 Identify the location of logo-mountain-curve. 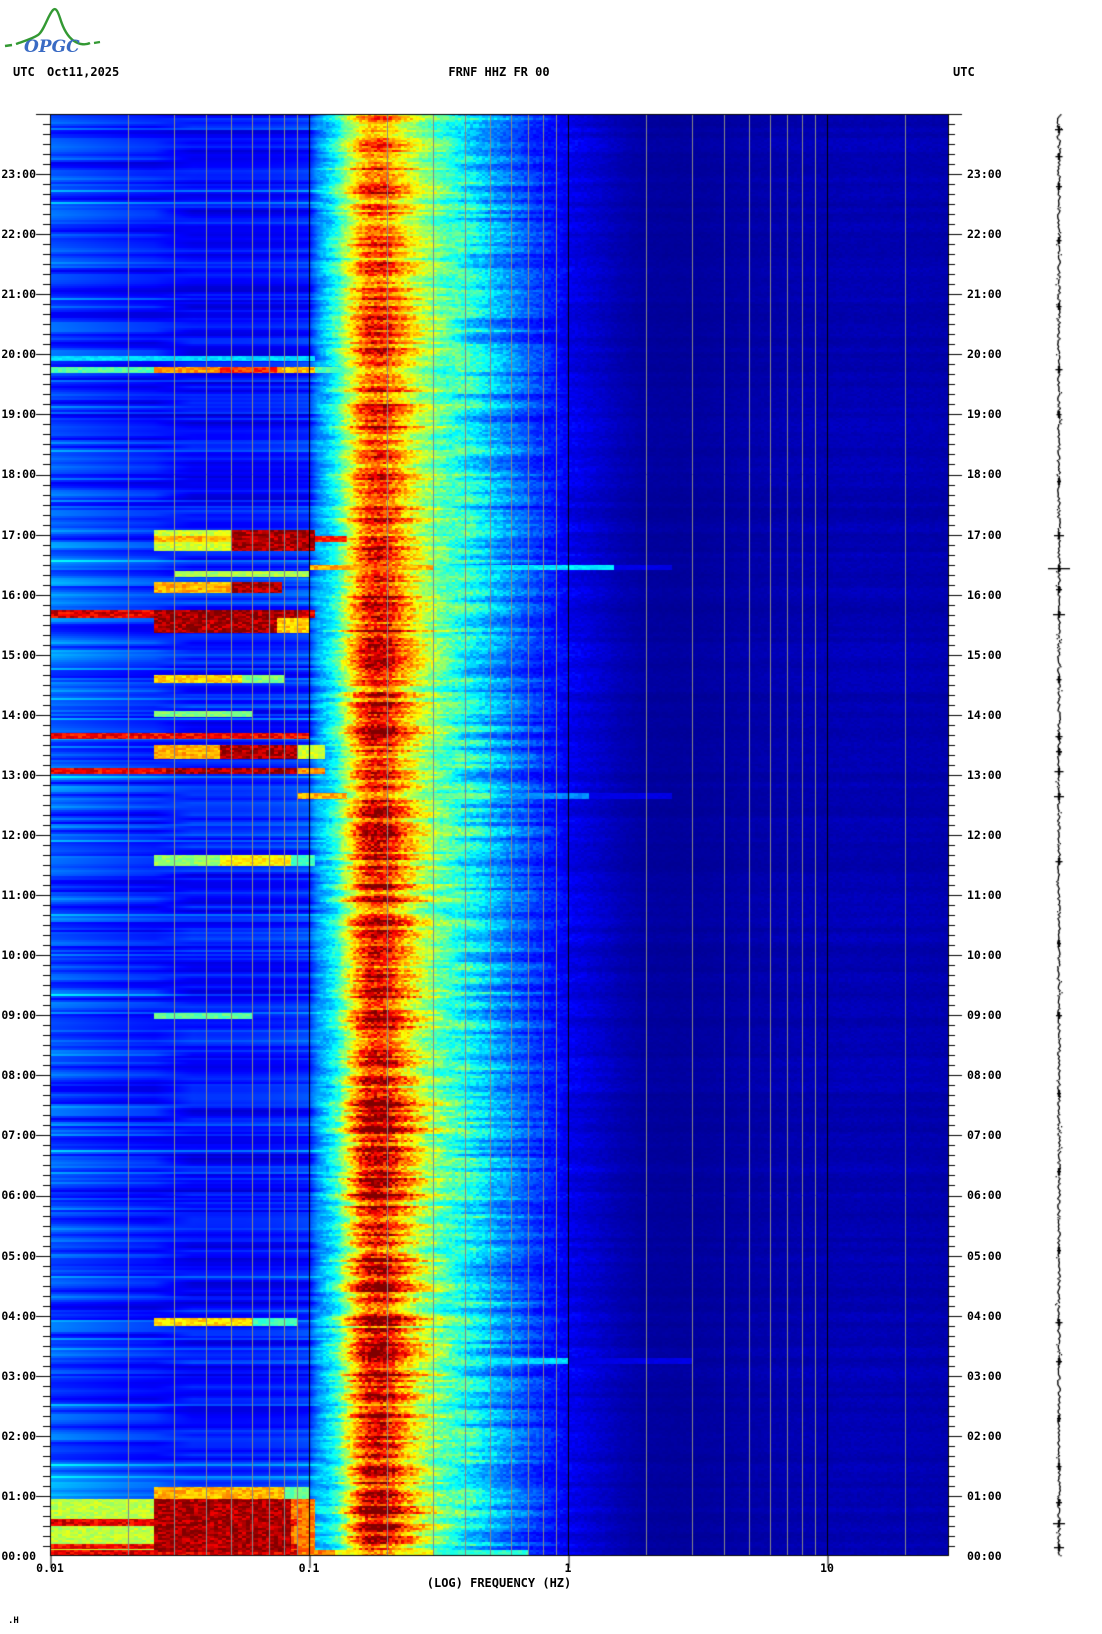
(52, 27).